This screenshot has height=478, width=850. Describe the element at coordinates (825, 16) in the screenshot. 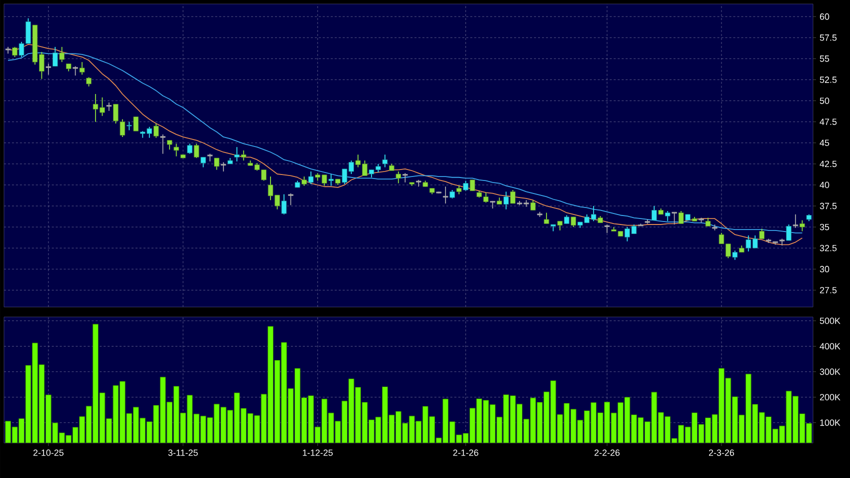

I see `y-tick-label: 60` at that location.